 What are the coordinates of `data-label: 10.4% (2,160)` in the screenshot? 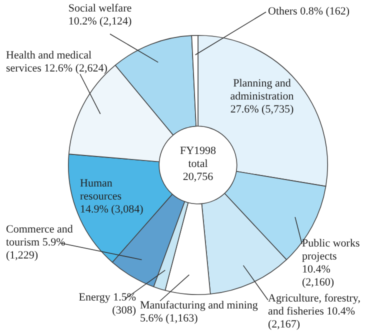 It's located at (318, 275).